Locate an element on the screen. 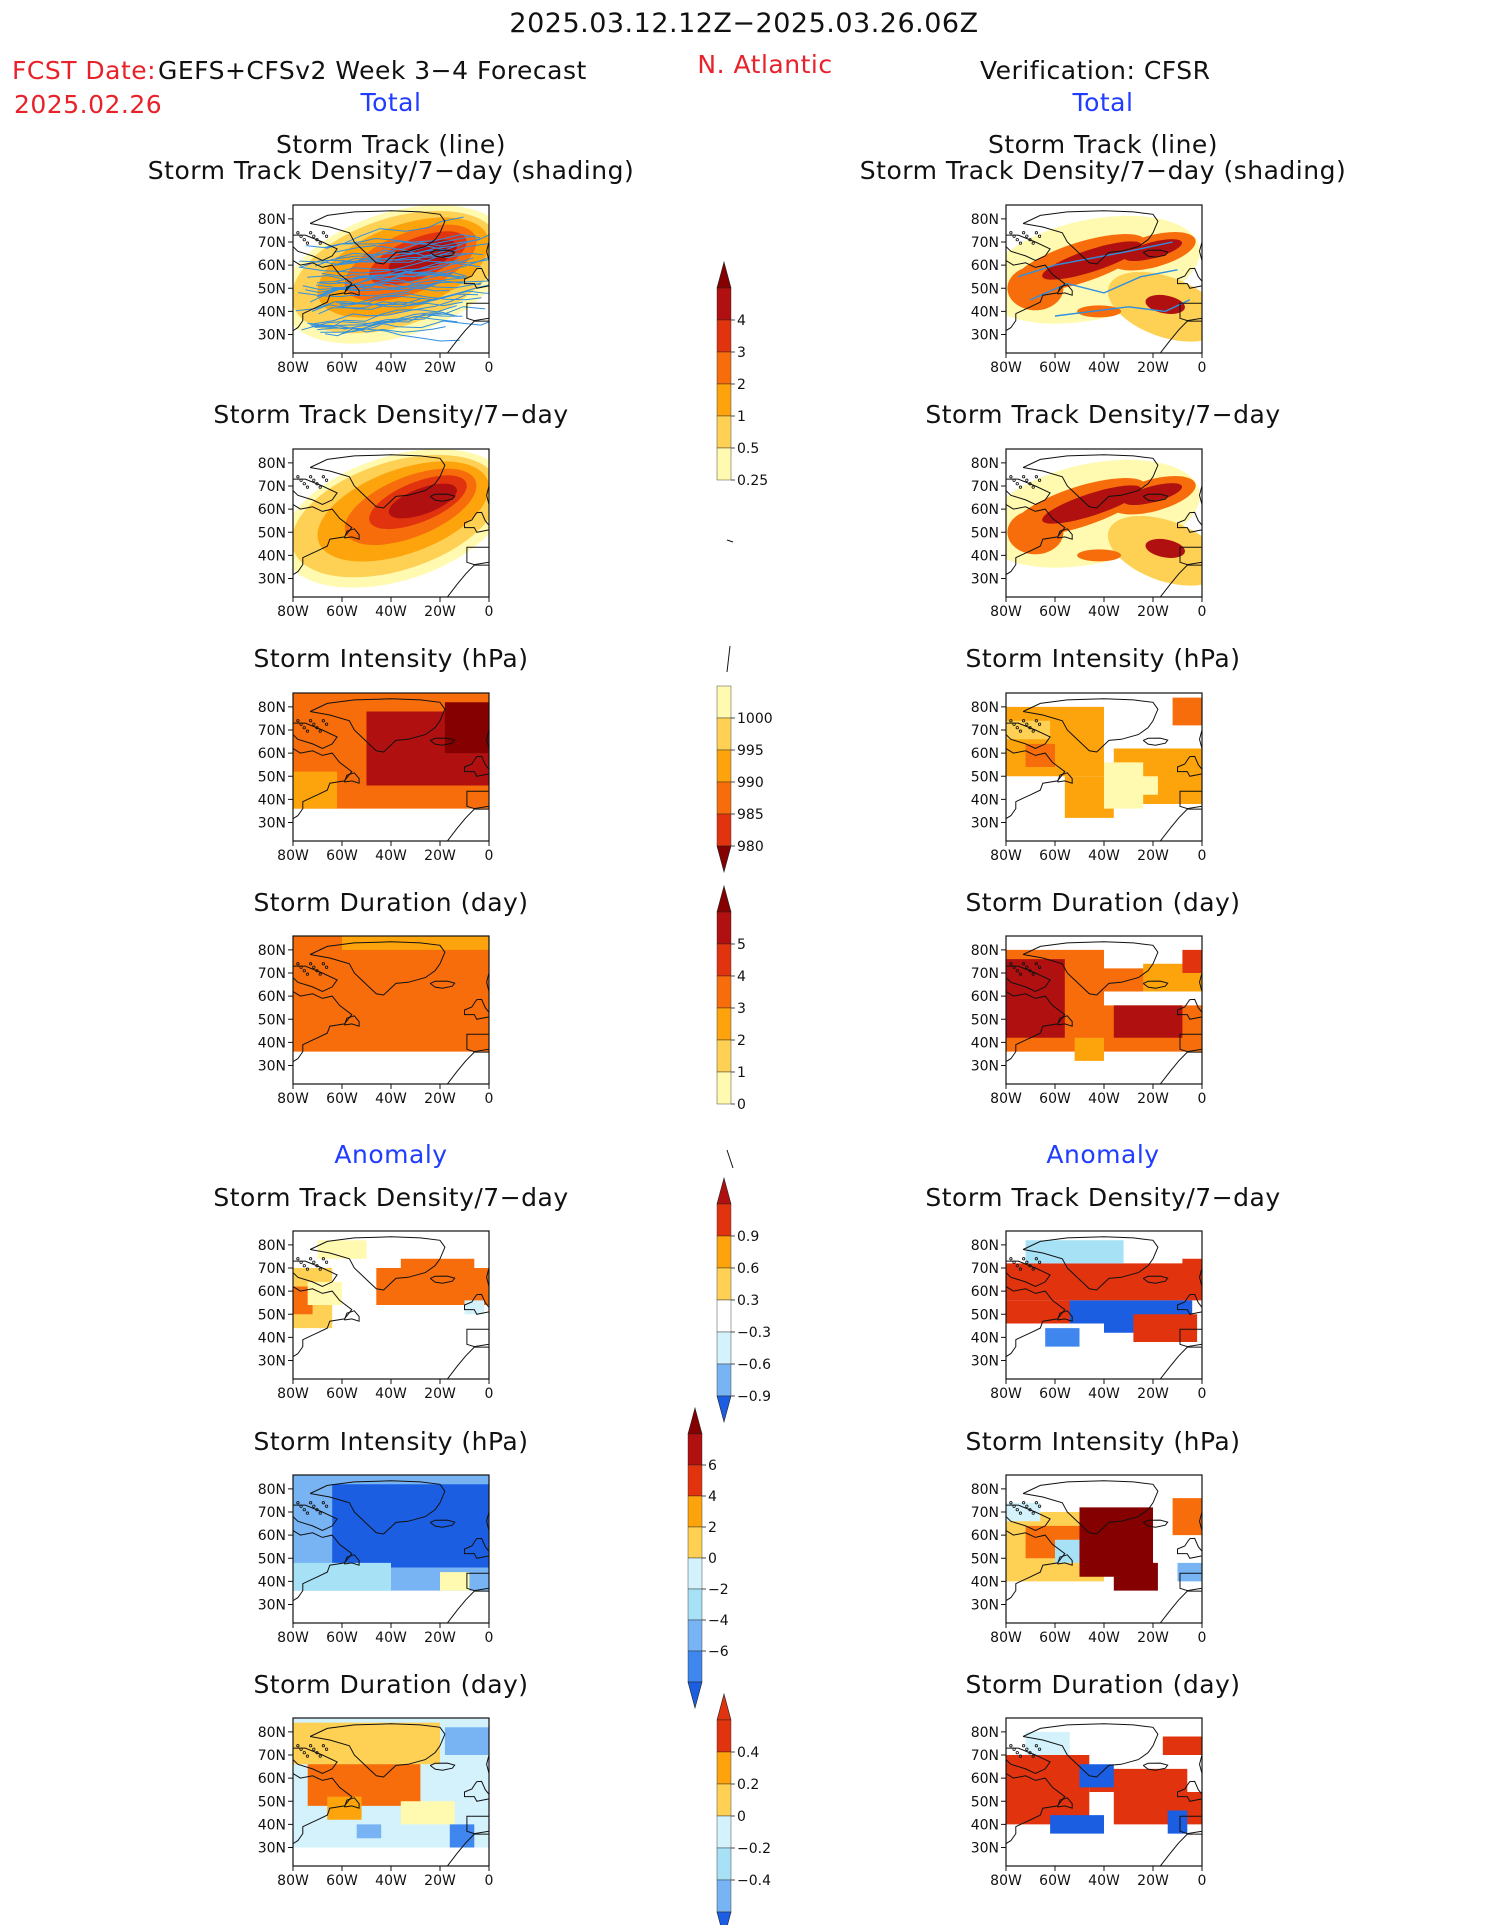 The image size is (1487, 1925). title-density-anom-right: Storm Track Density/7−day is located at coordinates (1103, 1197).